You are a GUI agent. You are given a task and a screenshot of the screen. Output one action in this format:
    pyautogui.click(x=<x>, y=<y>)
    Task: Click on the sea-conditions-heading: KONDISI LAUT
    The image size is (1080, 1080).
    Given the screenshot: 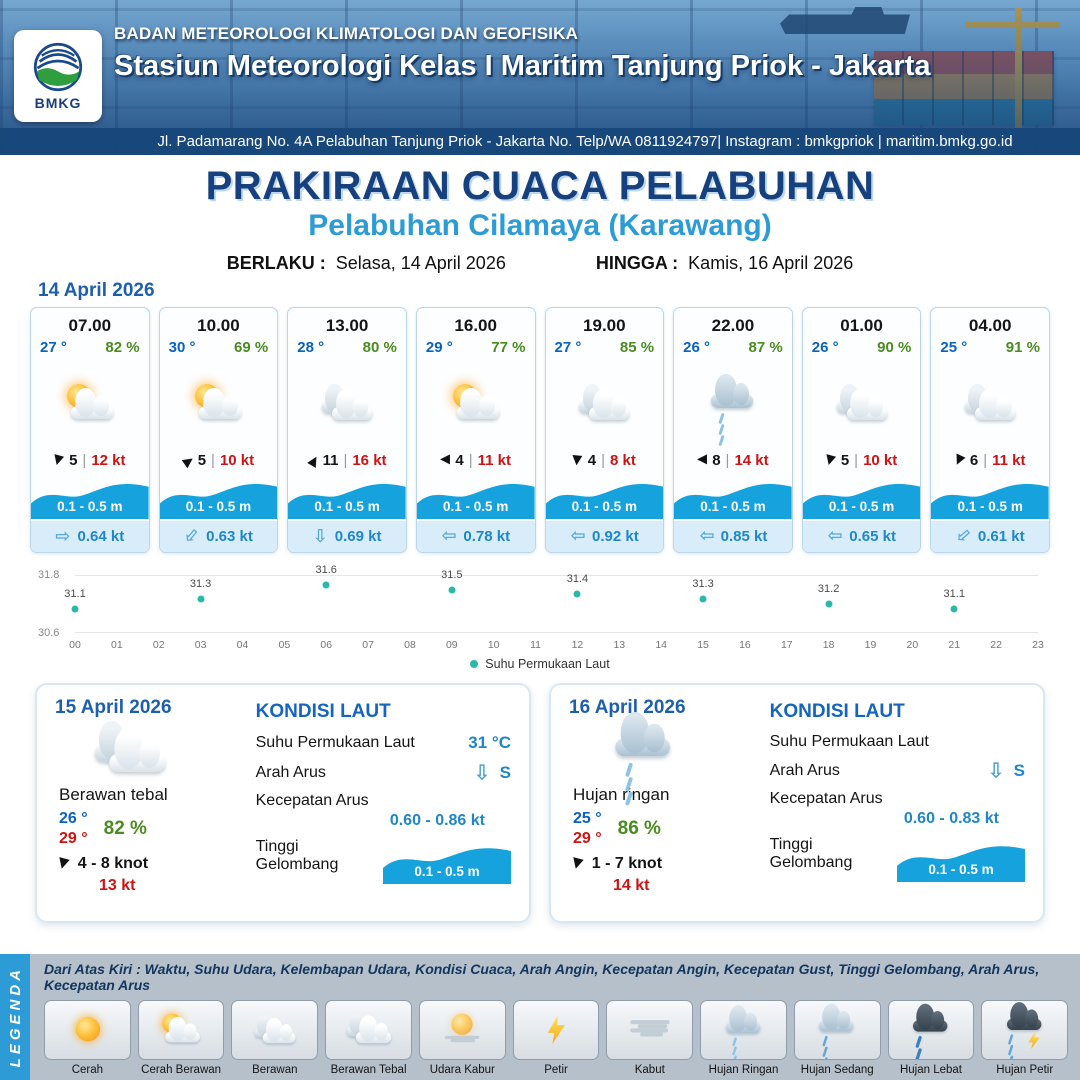 What is the action you would take?
    pyautogui.click(x=323, y=711)
    